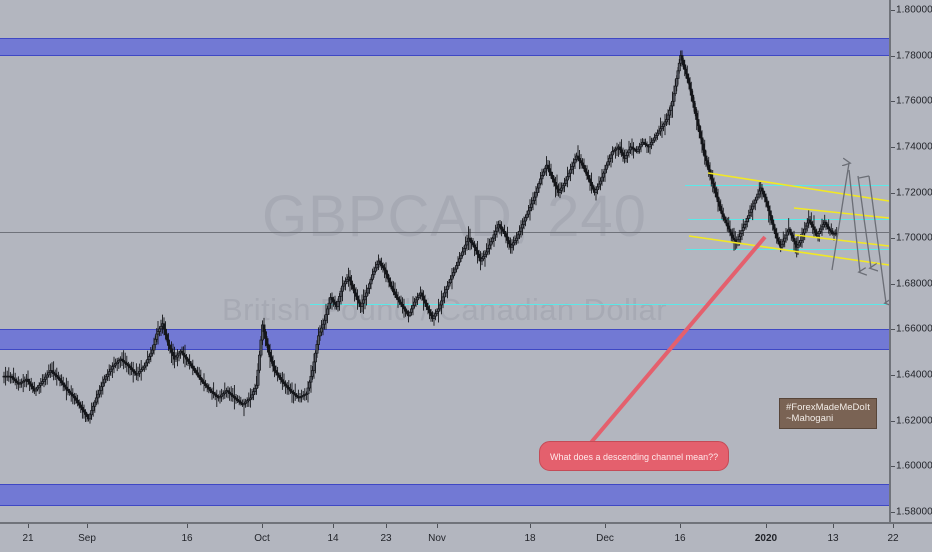 This screenshot has width=932, height=552. I want to click on time-axis-label: 13, so click(833, 538).